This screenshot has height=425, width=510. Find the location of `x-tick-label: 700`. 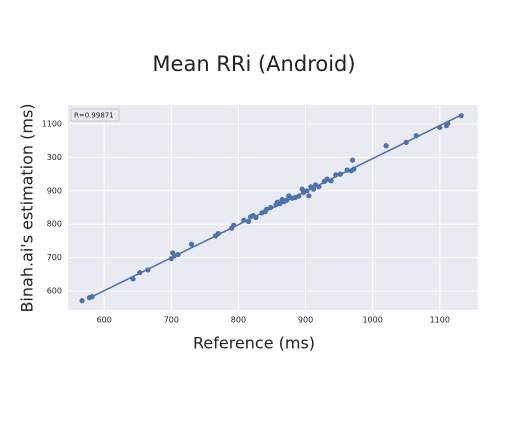

x-tick-label: 700 is located at coordinates (171, 320).